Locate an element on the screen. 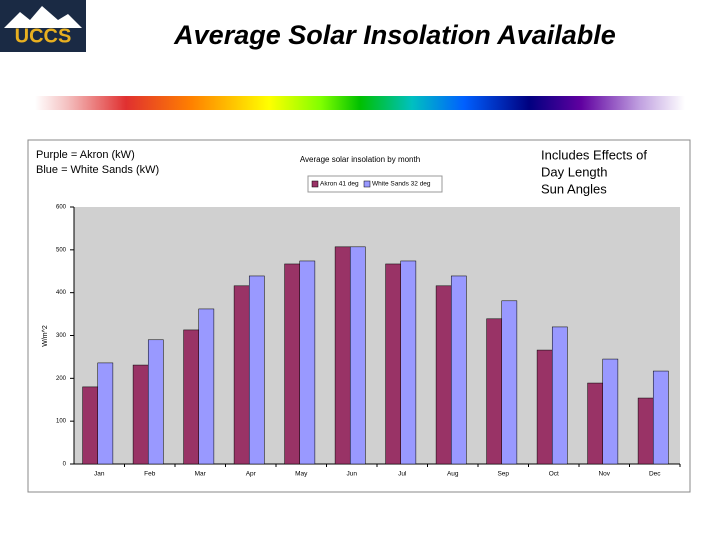 The height and width of the screenshot is (540, 720). note-left: Blue = White Sands (kW) is located at coordinates (97, 170).